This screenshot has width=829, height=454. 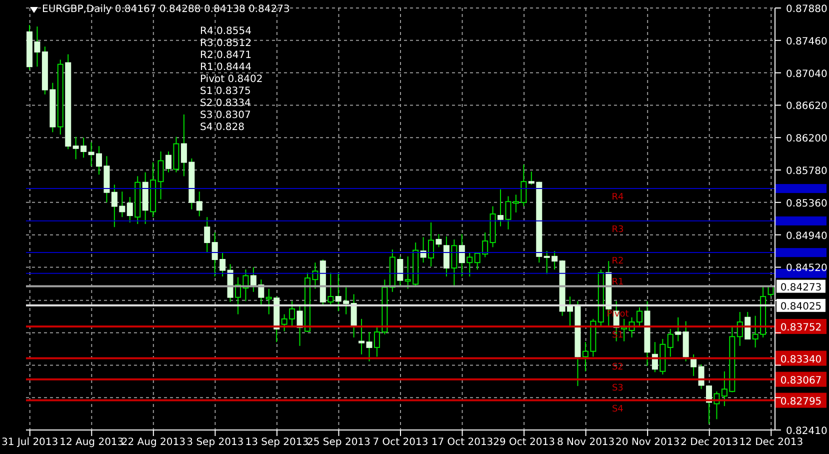 I want to click on x-tick-label: 8 Nov 2013, so click(x=585, y=442).